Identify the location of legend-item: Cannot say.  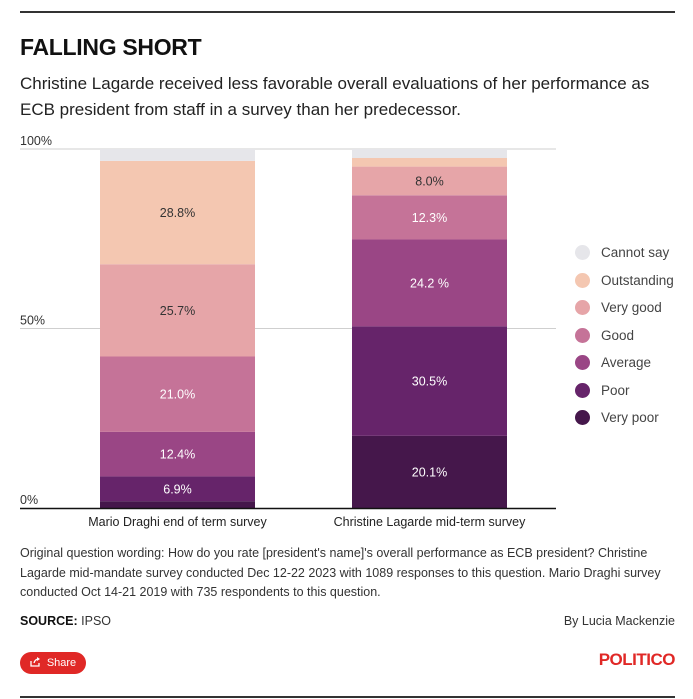
(624, 253).